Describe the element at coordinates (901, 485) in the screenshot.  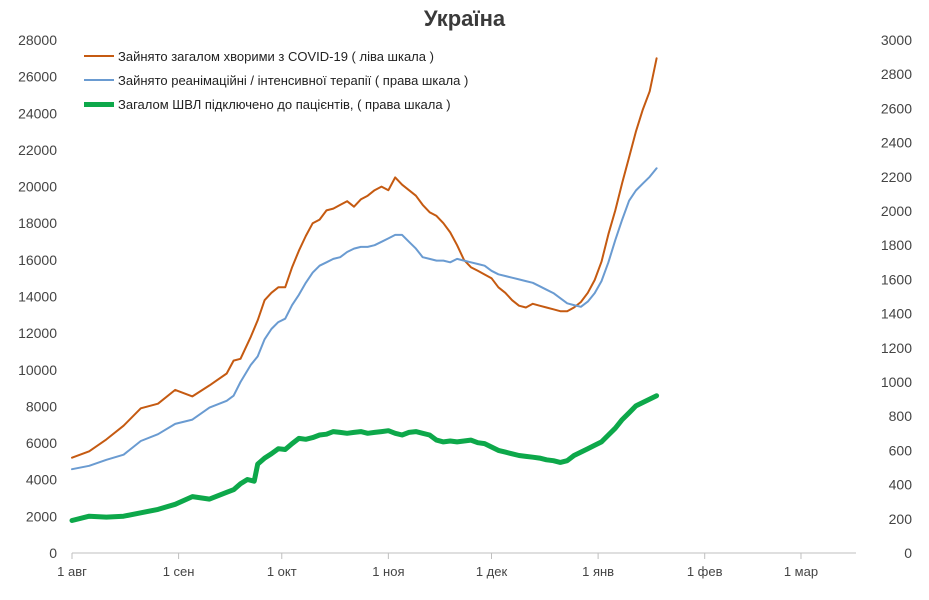
I see `y-right-tick-label: 400` at that location.